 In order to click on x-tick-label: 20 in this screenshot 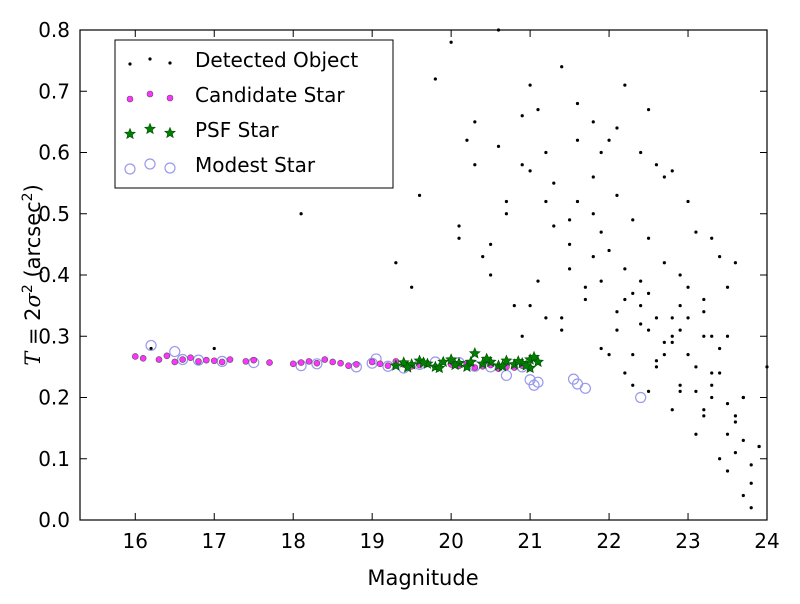, I will do `click(450, 541)`.